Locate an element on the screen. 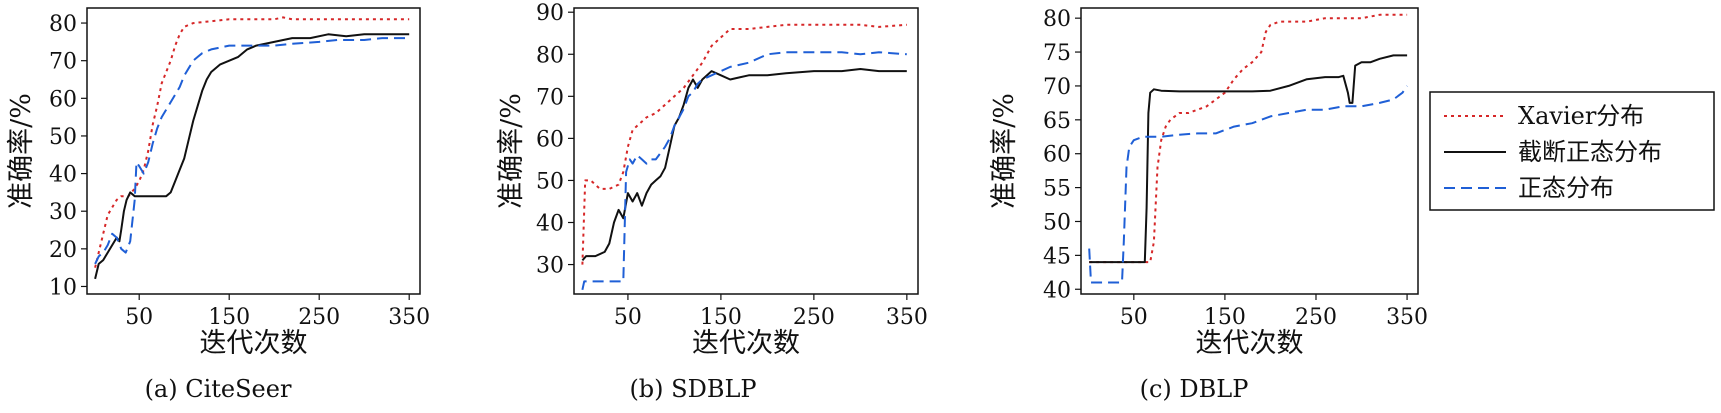 The height and width of the screenshot is (413, 1721). panel-caption: (b) SDBLP is located at coordinates (692, 389).